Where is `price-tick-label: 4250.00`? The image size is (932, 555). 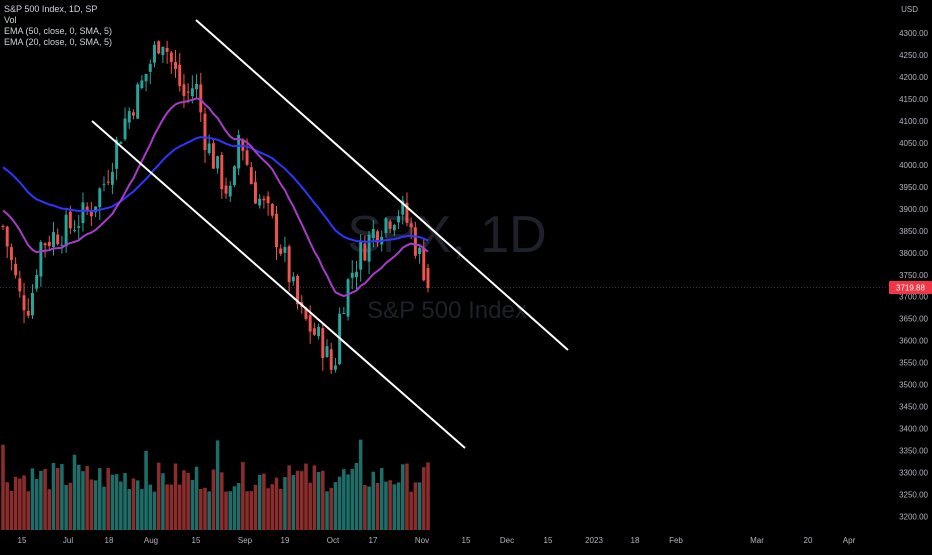 price-tick-label: 4250.00 is located at coordinates (913, 55).